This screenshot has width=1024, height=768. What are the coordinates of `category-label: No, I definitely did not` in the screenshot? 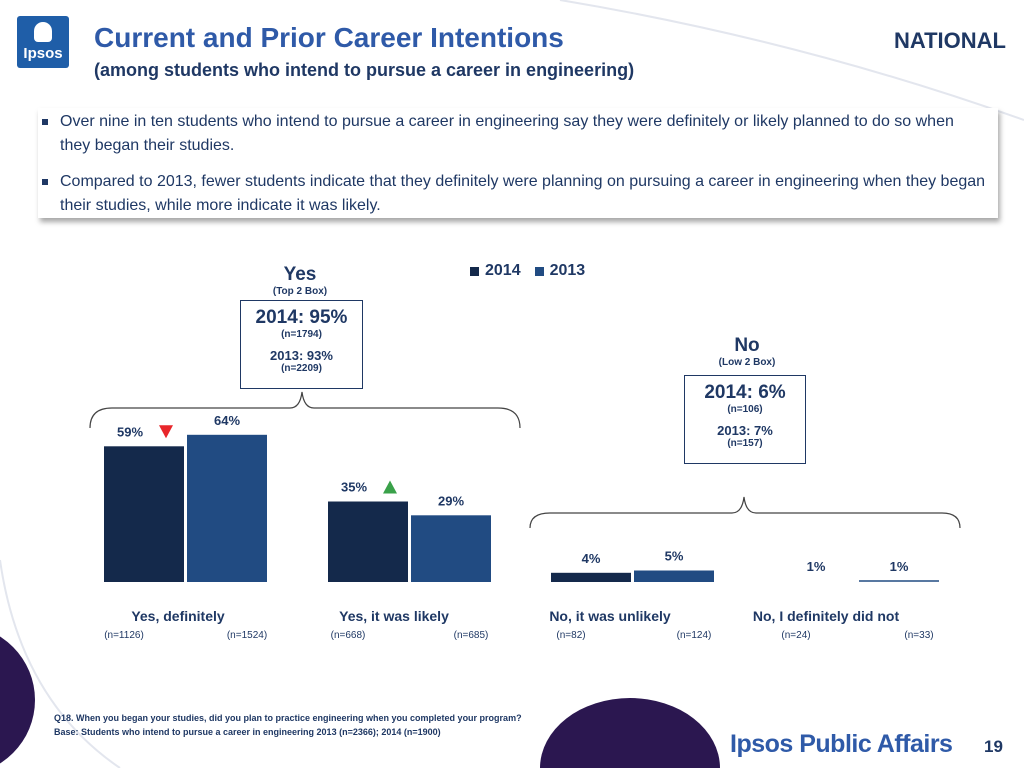 It's located at (826, 616).